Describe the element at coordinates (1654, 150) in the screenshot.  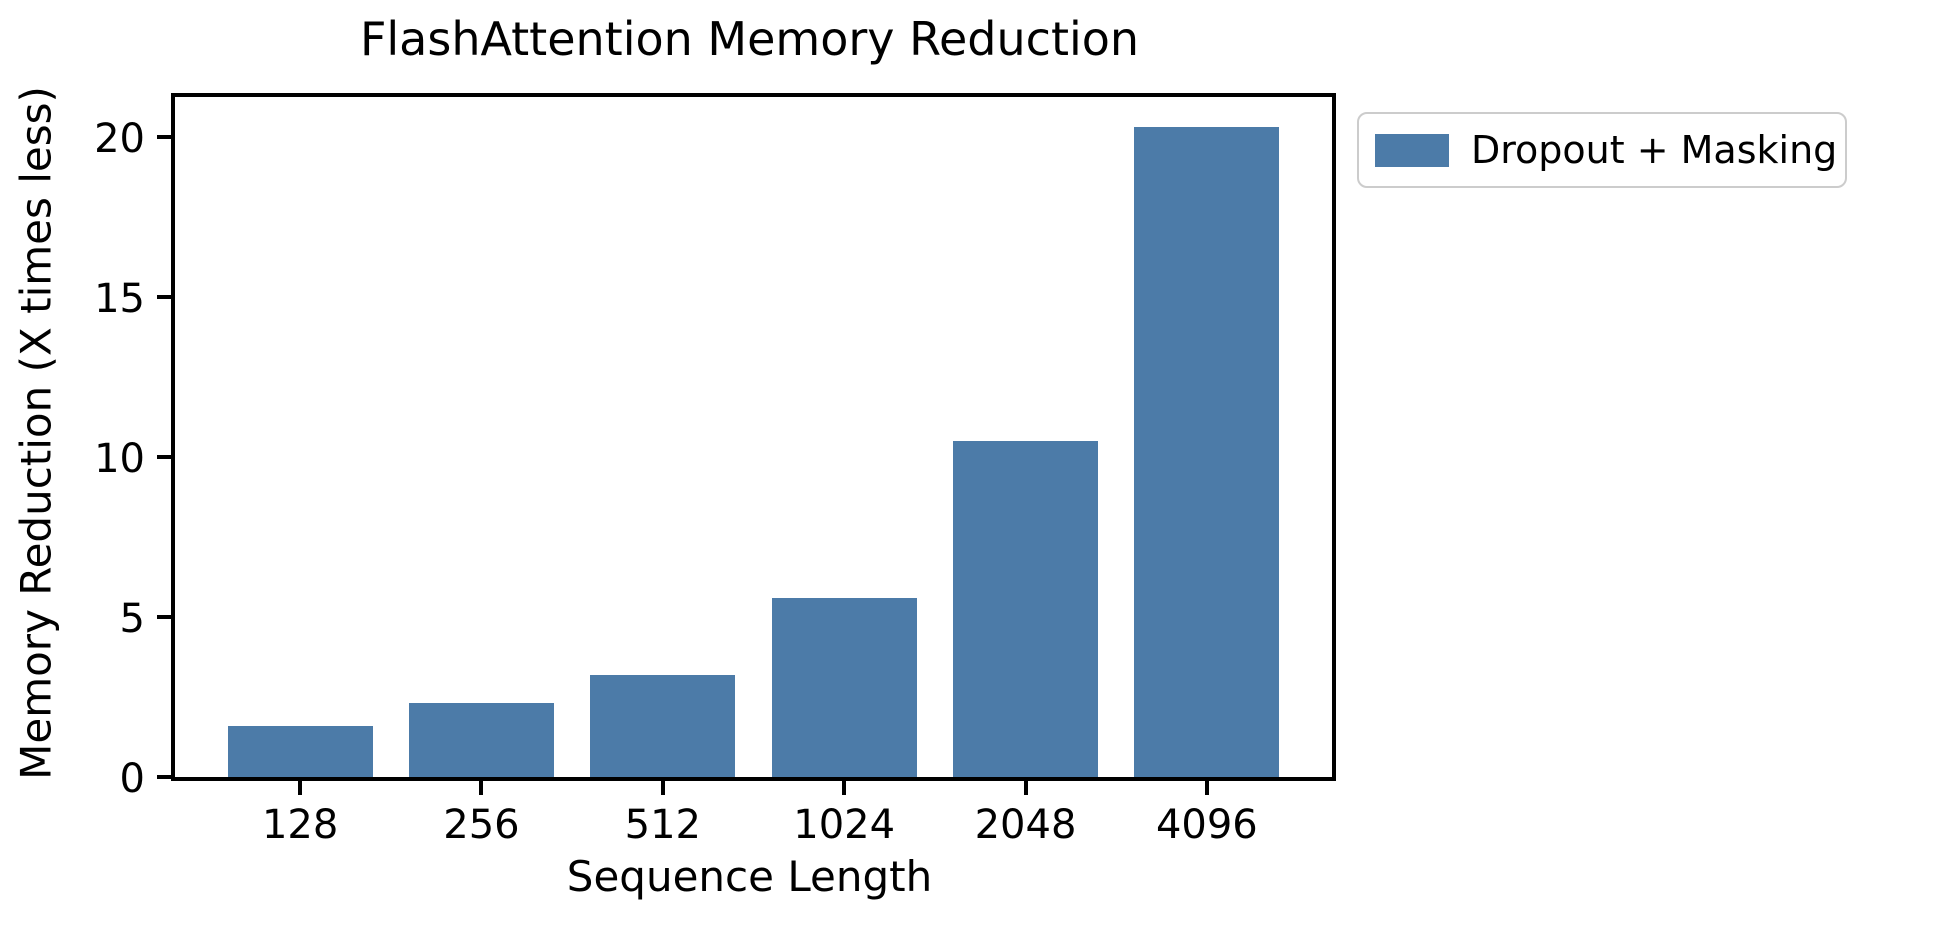
I see `legend-label: Dropout + Masking` at that location.